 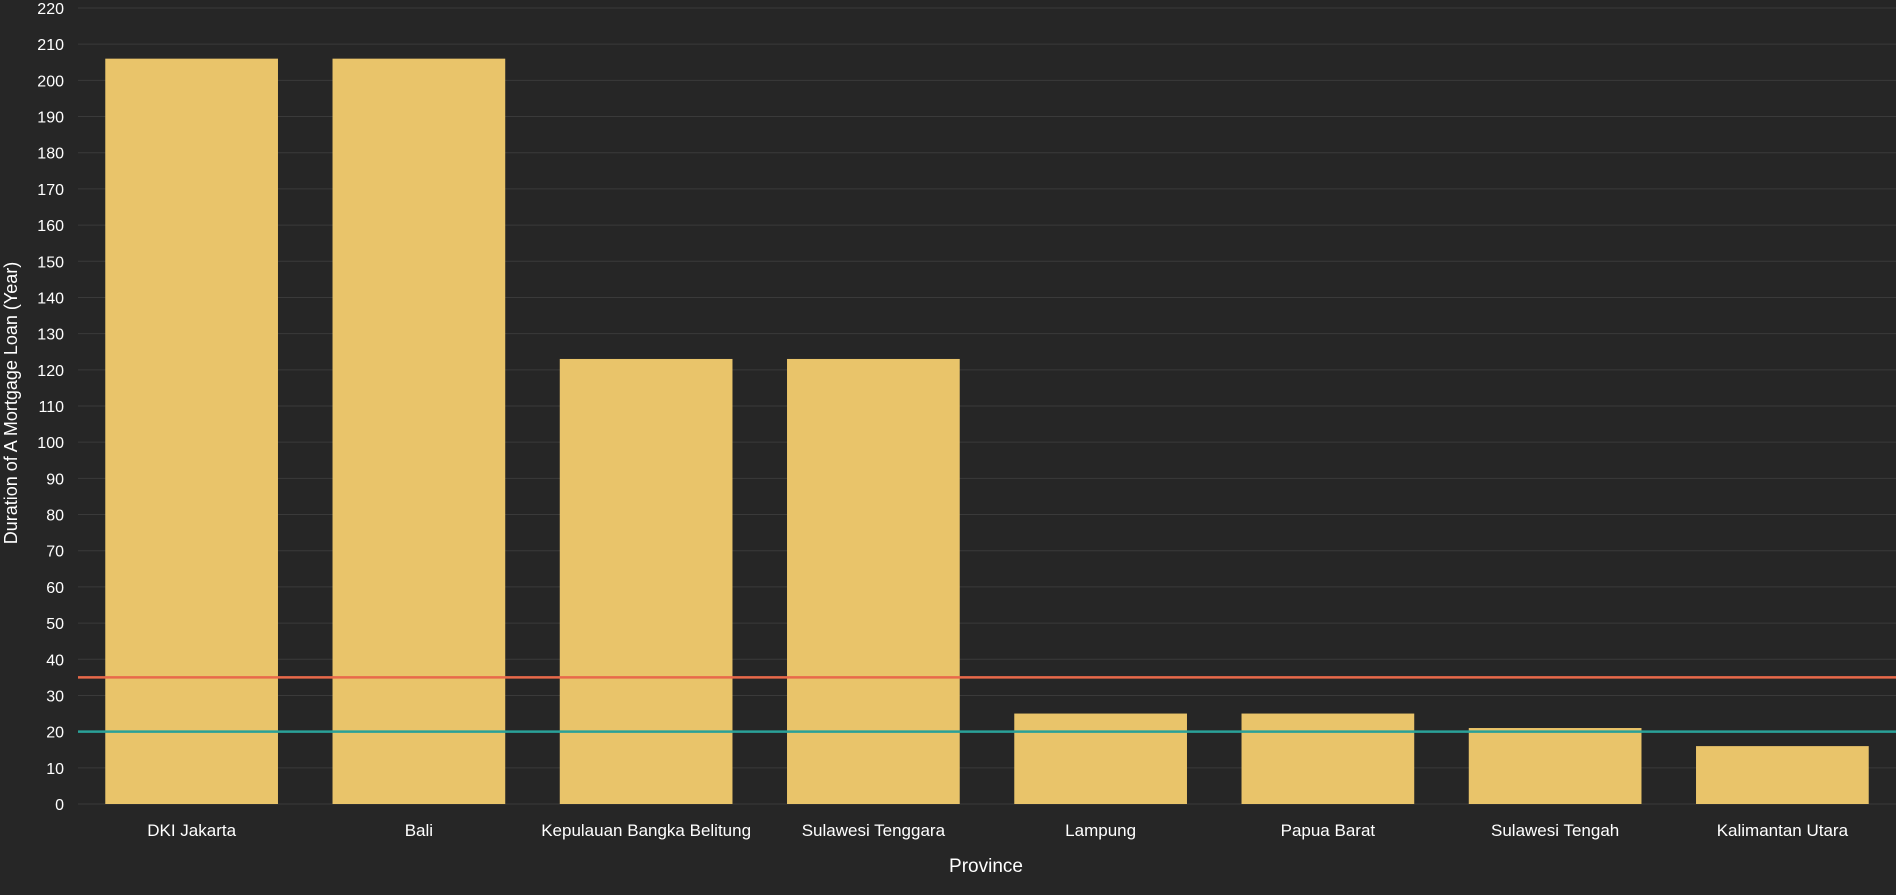 I want to click on x-tick-label: Papua Barat, so click(x=1328, y=830).